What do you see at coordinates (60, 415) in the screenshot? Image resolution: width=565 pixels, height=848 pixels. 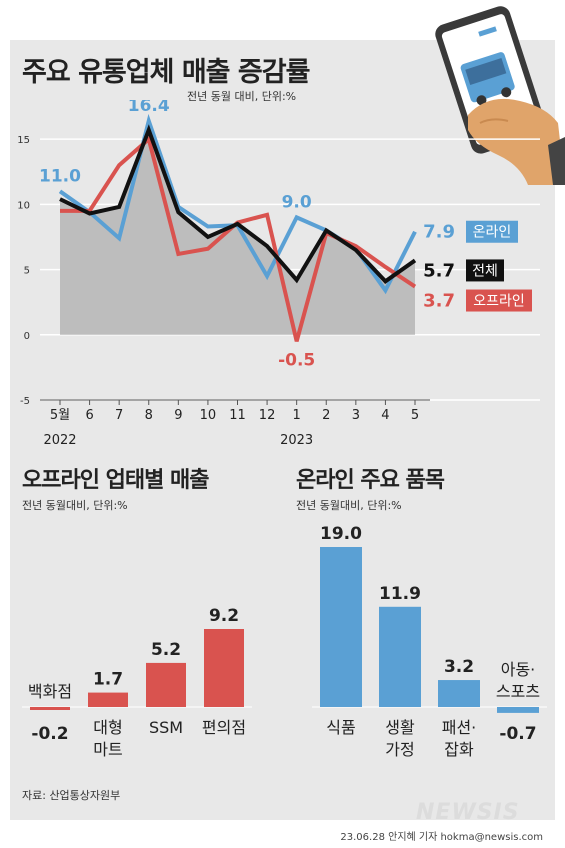 I see `x-tick-label: 5월` at bounding box center [60, 415].